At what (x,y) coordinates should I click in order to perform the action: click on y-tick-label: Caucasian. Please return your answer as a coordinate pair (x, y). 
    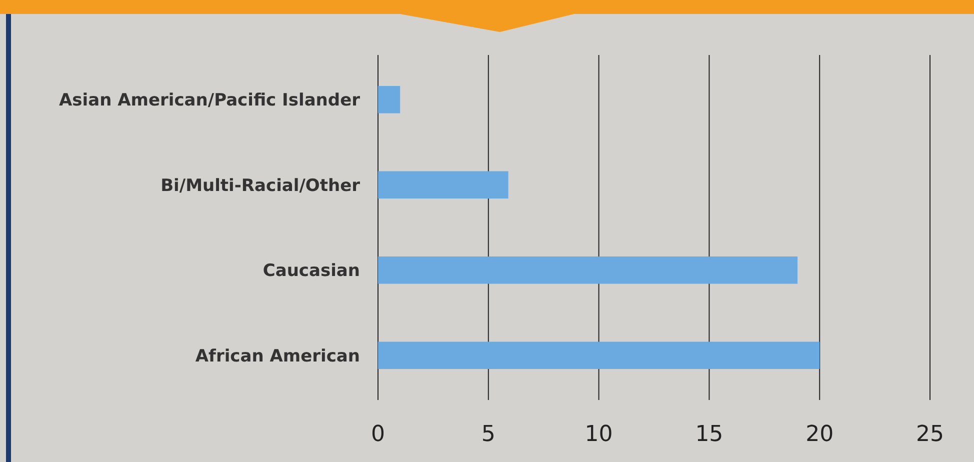
    Looking at the image, I should click on (311, 271).